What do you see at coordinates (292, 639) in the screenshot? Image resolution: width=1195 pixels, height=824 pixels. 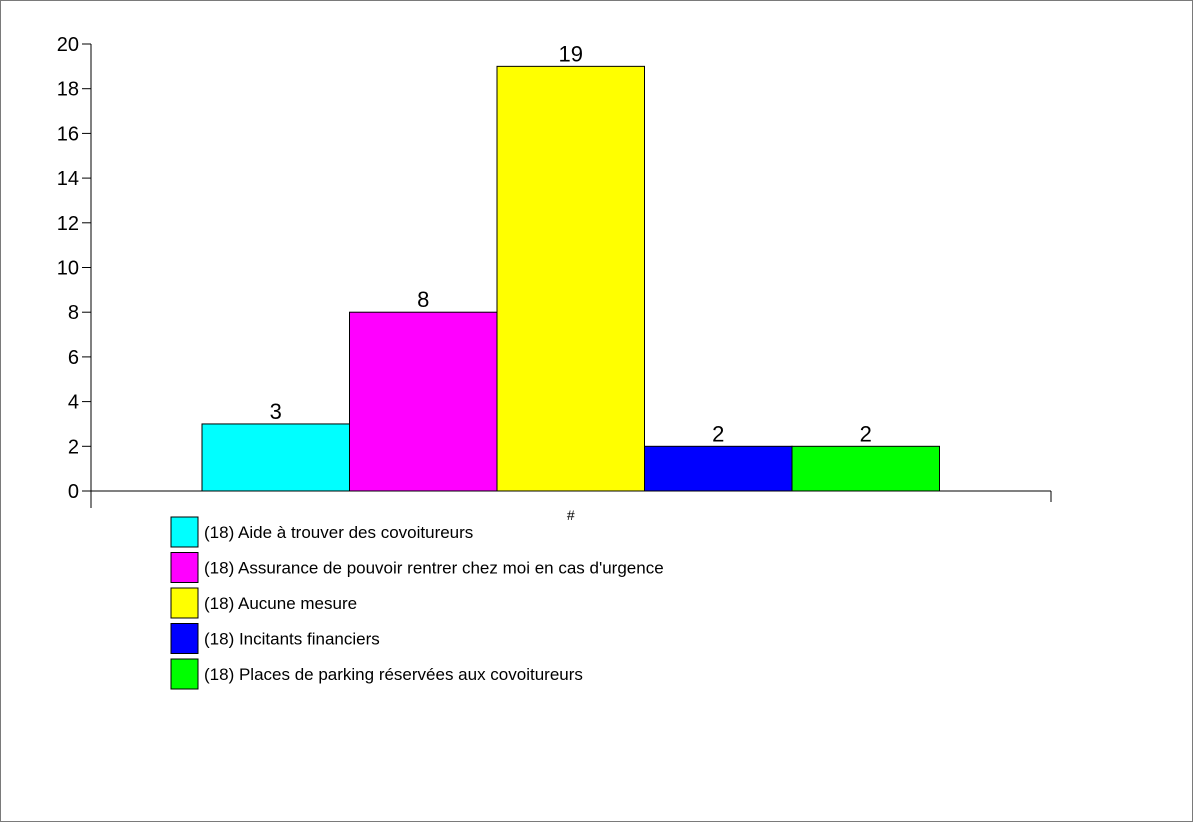 I see `legend-label: (18) Incitants financiers` at bounding box center [292, 639].